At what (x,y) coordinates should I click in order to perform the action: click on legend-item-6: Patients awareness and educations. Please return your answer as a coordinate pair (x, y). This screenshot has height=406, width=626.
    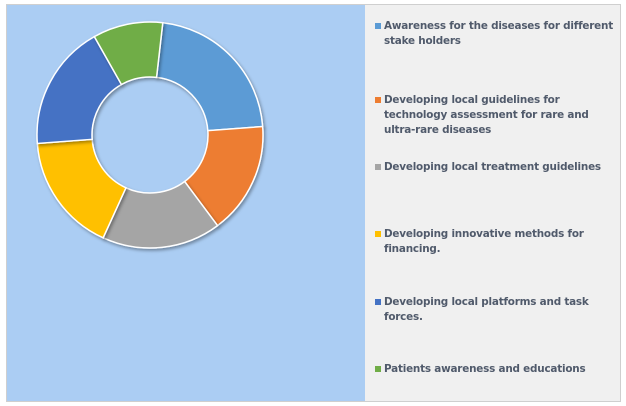
    Looking at the image, I should click on (497, 369).